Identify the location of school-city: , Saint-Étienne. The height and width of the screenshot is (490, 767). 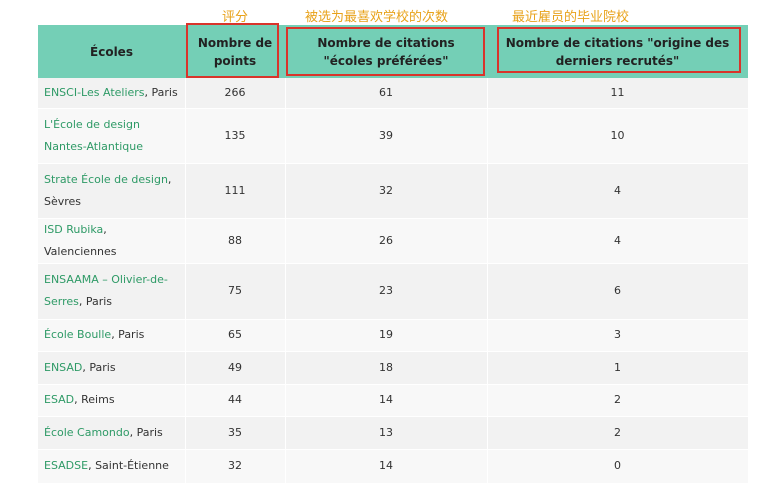
(128, 465).